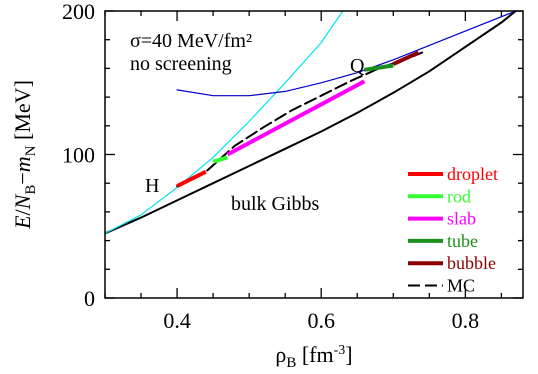 Image resolution: width=538 pixels, height=374 pixels. Describe the element at coordinates (275, 204) in the screenshot. I see `bulk-gibbs-label: bulk Gibbs` at that location.